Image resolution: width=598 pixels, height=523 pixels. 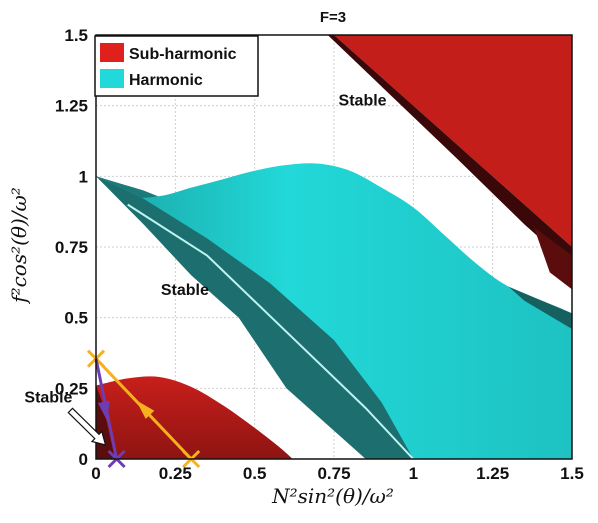 I want to click on y-tick-label: 1.25, so click(x=71, y=106).